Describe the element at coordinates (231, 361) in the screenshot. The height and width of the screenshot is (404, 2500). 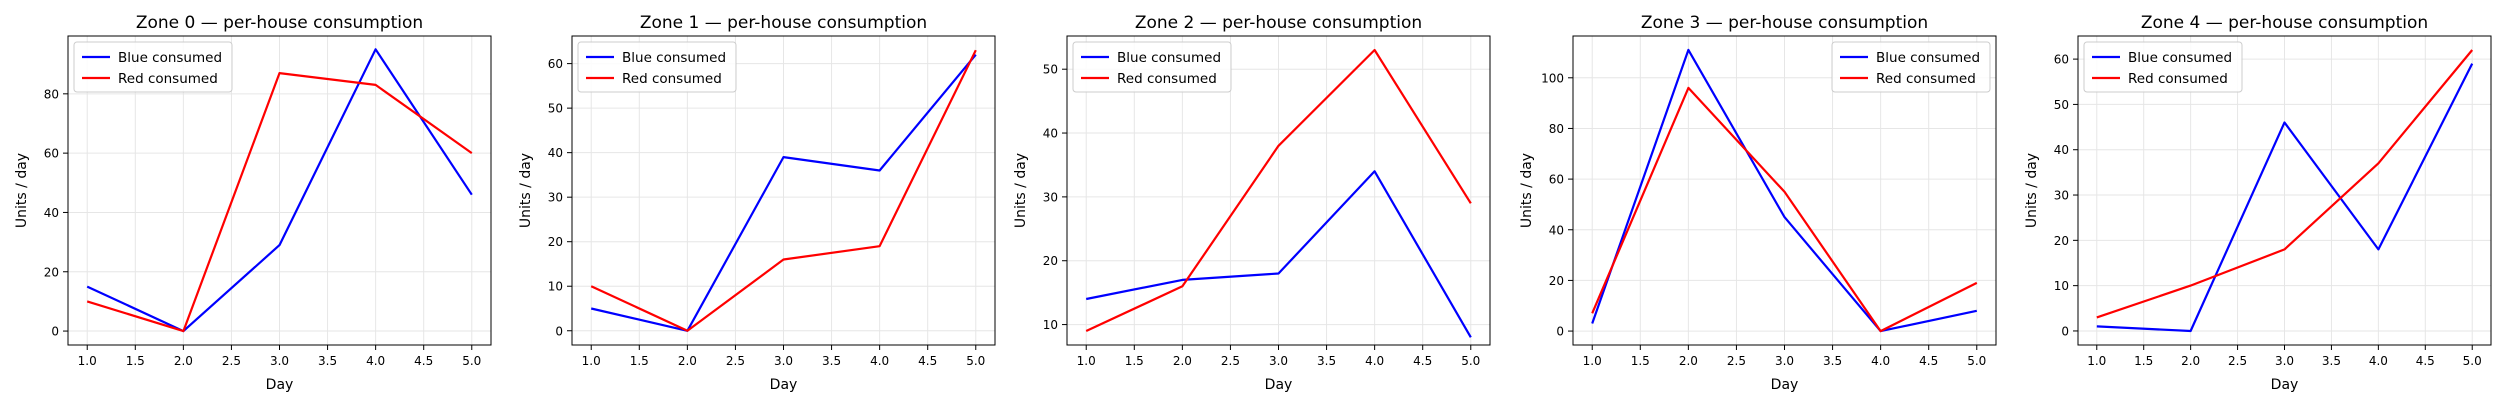
I see `x-tick-label: 2.5` at that location.